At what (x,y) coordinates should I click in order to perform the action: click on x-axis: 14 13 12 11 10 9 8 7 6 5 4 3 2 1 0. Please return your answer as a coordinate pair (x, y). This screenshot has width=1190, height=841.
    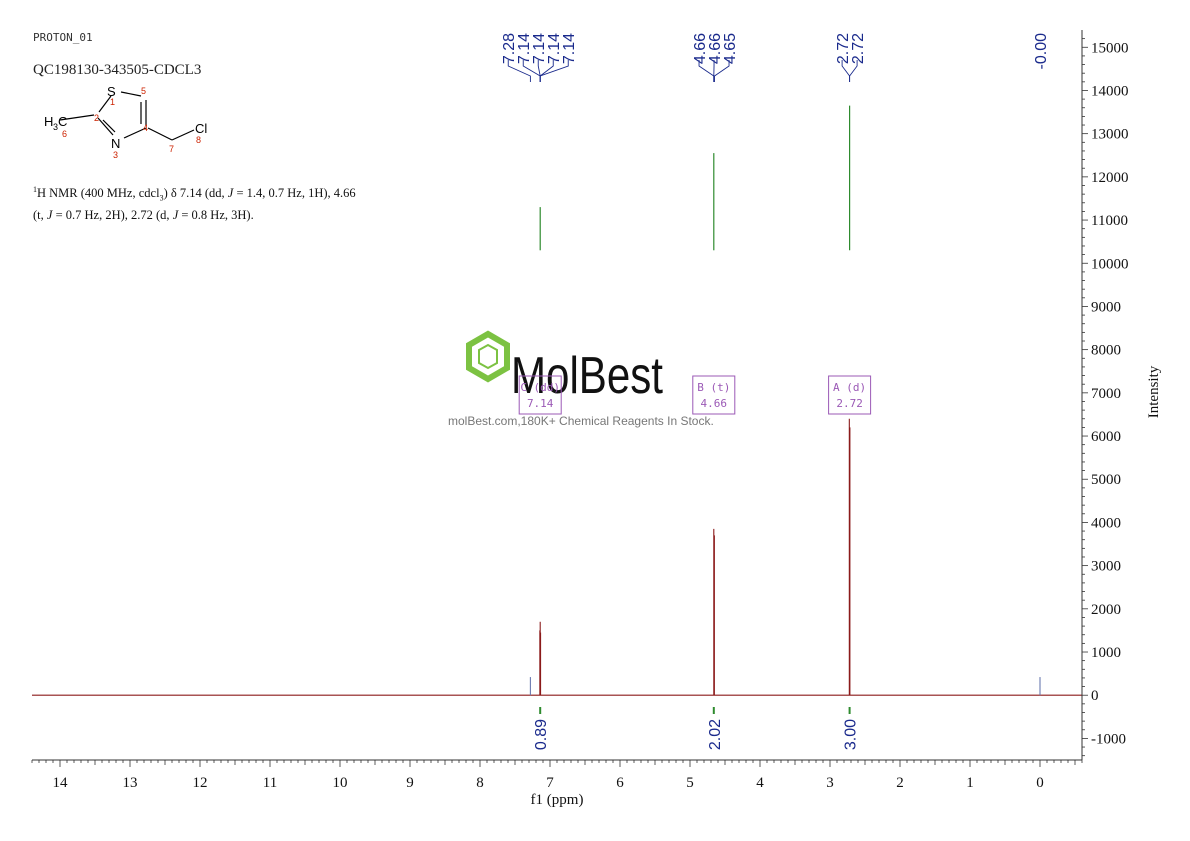
    Looking at the image, I should click on (557, 775).